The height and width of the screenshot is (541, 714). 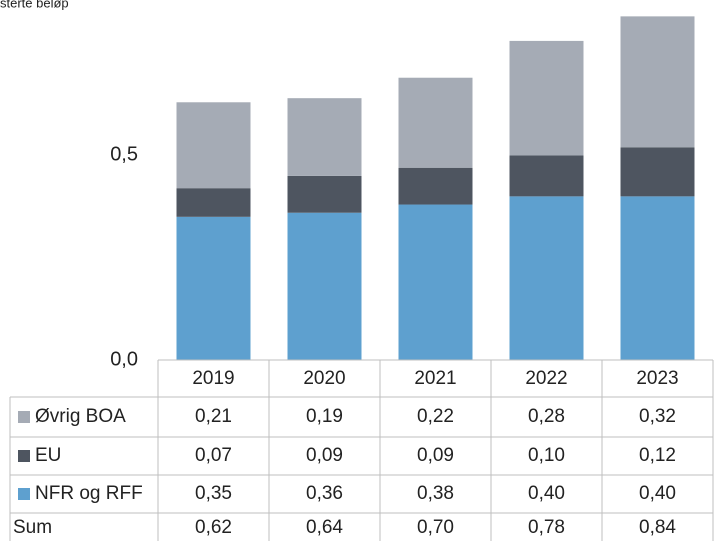 What do you see at coordinates (213, 455) in the screenshot?
I see `table-value: 0,07` at bounding box center [213, 455].